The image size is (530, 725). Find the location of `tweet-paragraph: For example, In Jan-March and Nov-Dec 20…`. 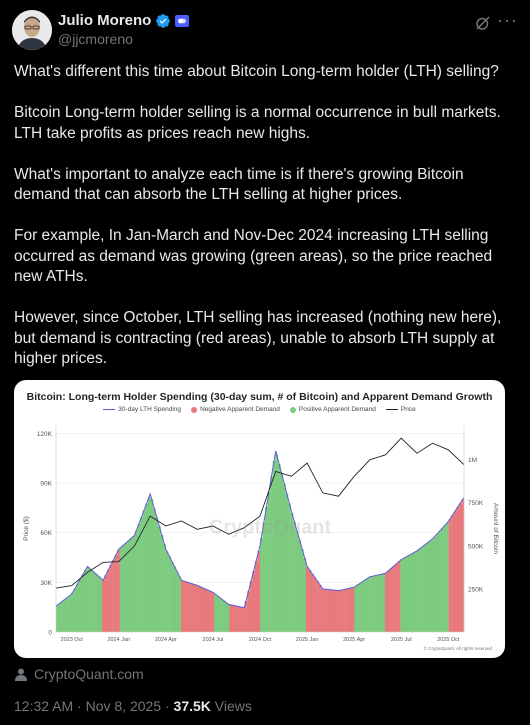

tweet-paragraph: For example, In Jan-March and Nov-Dec 20… is located at coordinates (253, 256).